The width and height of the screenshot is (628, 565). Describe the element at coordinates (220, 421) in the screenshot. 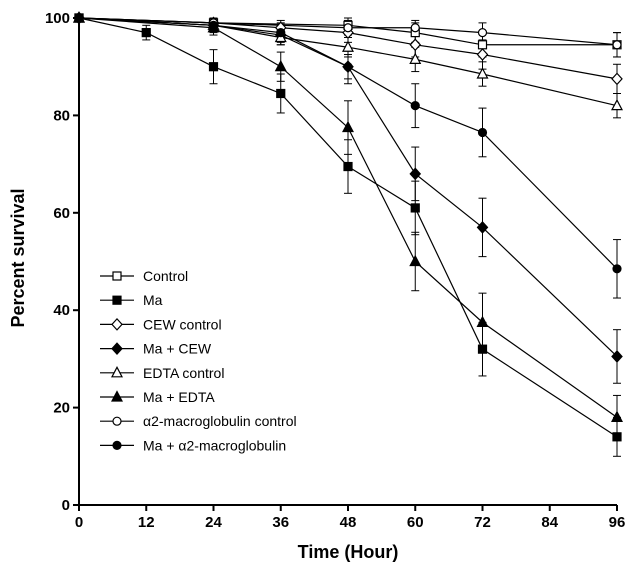

I see `legend-label: α2-macroglobulin control` at that location.